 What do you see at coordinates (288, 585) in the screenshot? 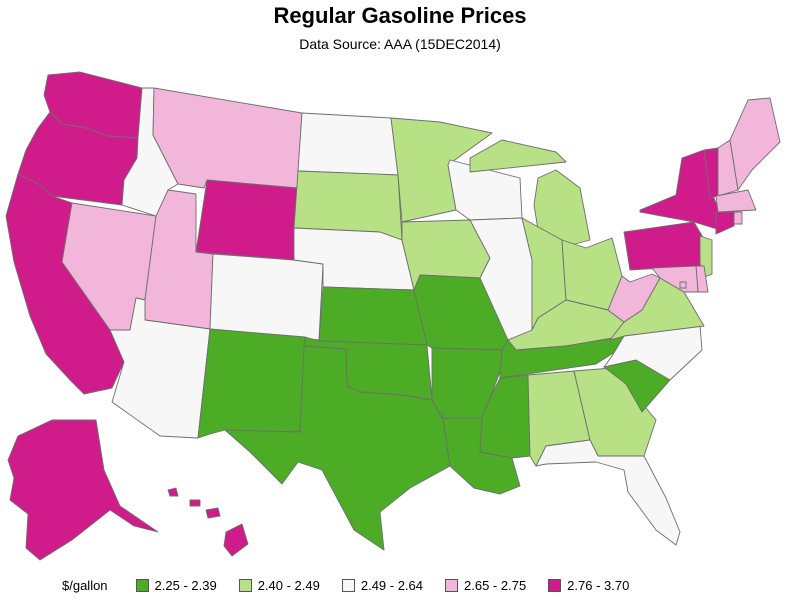
I see `legend-label: 2.40 - 2.49` at bounding box center [288, 585].